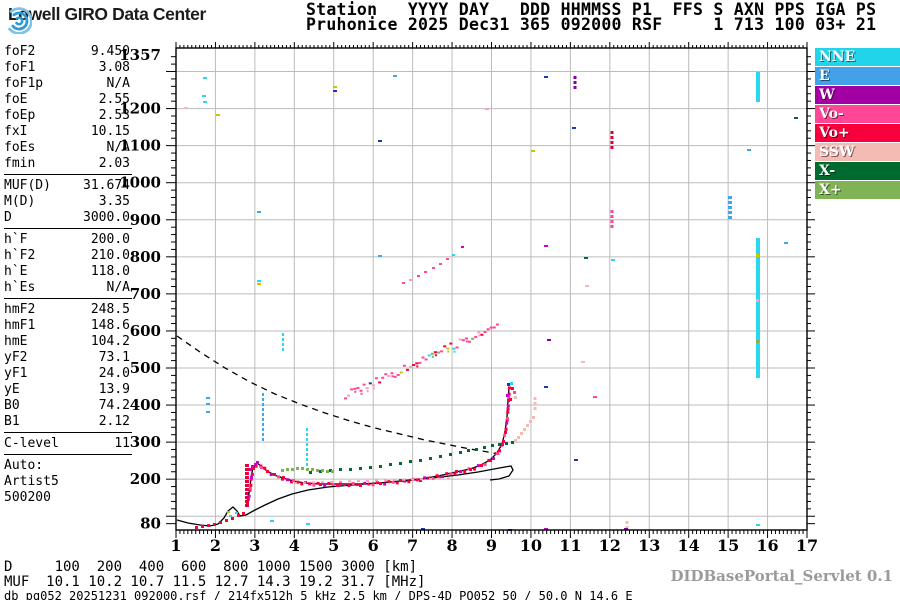  I want to click on y-axis-tick-label: 200, so click(145, 479).